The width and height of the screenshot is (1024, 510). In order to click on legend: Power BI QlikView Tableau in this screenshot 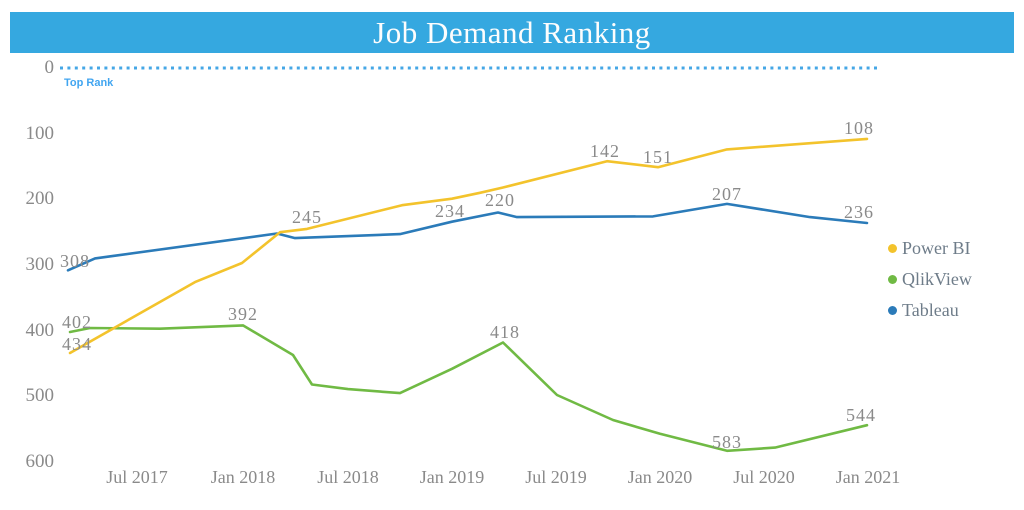, I will do `click(930, 279)`.